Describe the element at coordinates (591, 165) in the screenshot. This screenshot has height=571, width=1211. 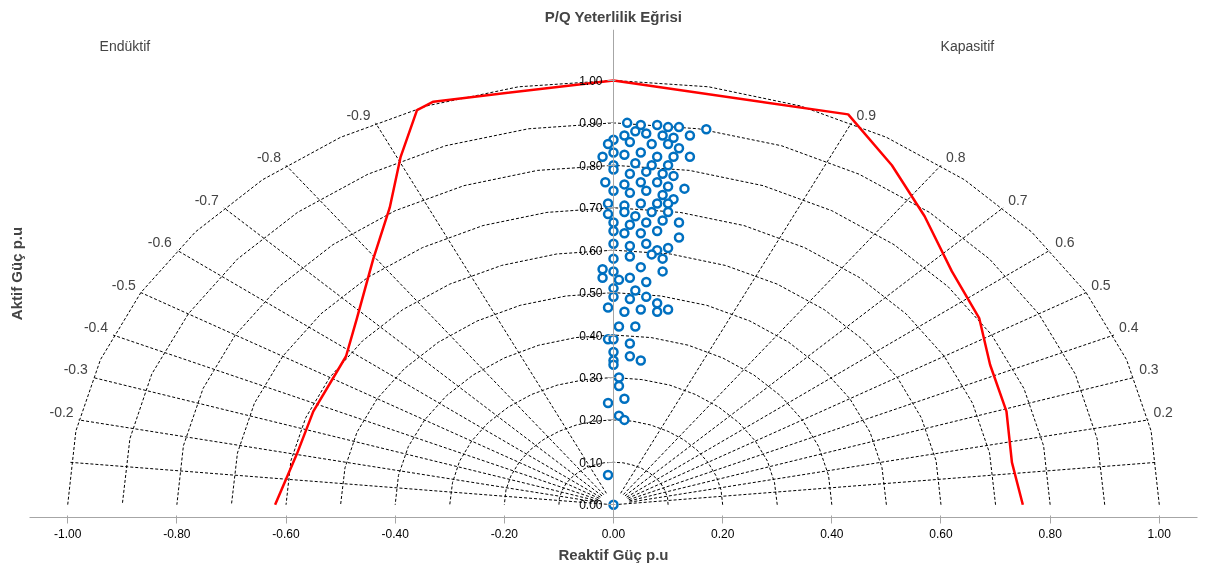
I see `y-tick-label: 0.80` at that location.